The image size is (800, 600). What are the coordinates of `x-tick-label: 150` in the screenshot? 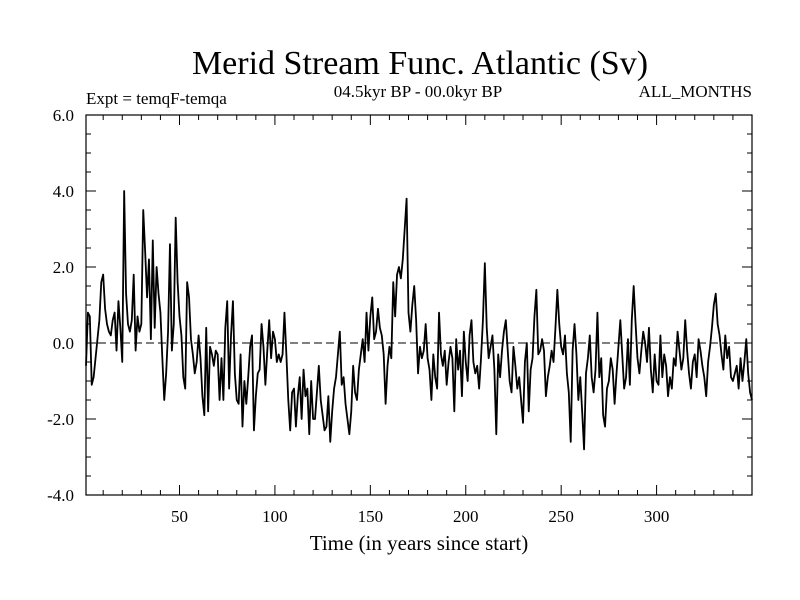 It's located at (371, 516).